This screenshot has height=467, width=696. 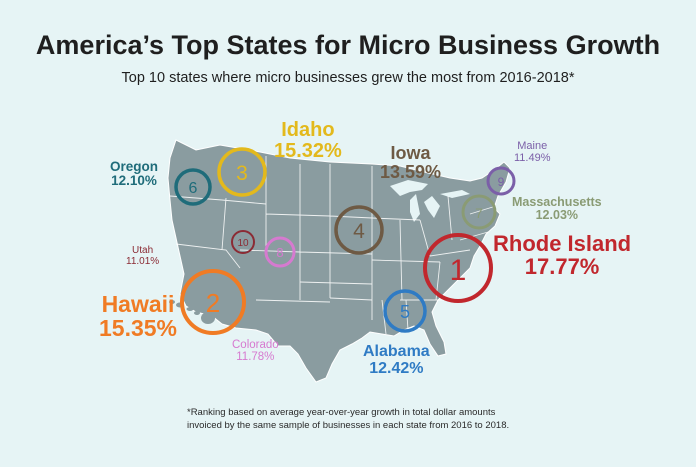 I want to click on state-value: 11.49%, so click(x=532, y=157).